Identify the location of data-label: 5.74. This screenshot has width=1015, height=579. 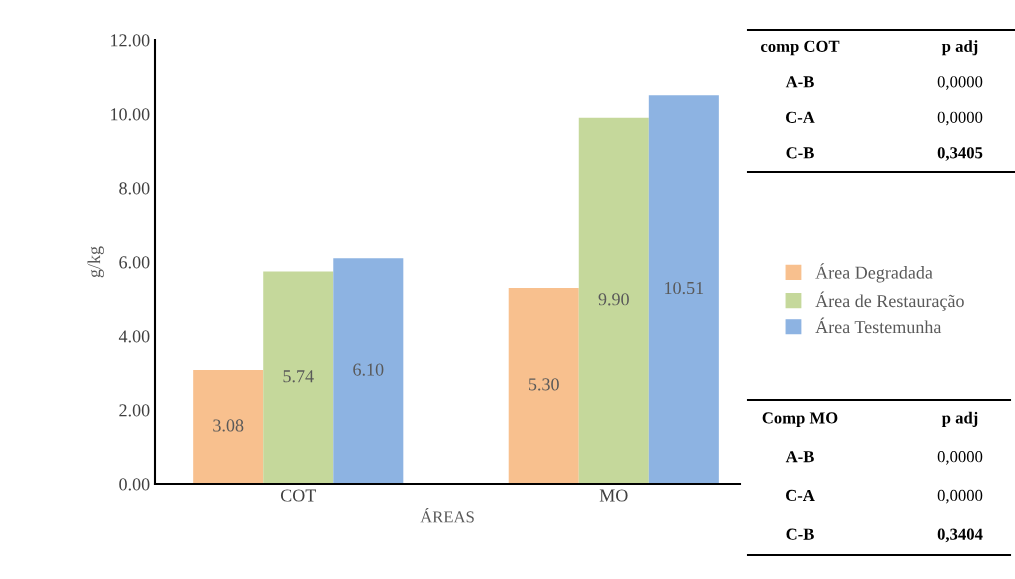
(298, 376).